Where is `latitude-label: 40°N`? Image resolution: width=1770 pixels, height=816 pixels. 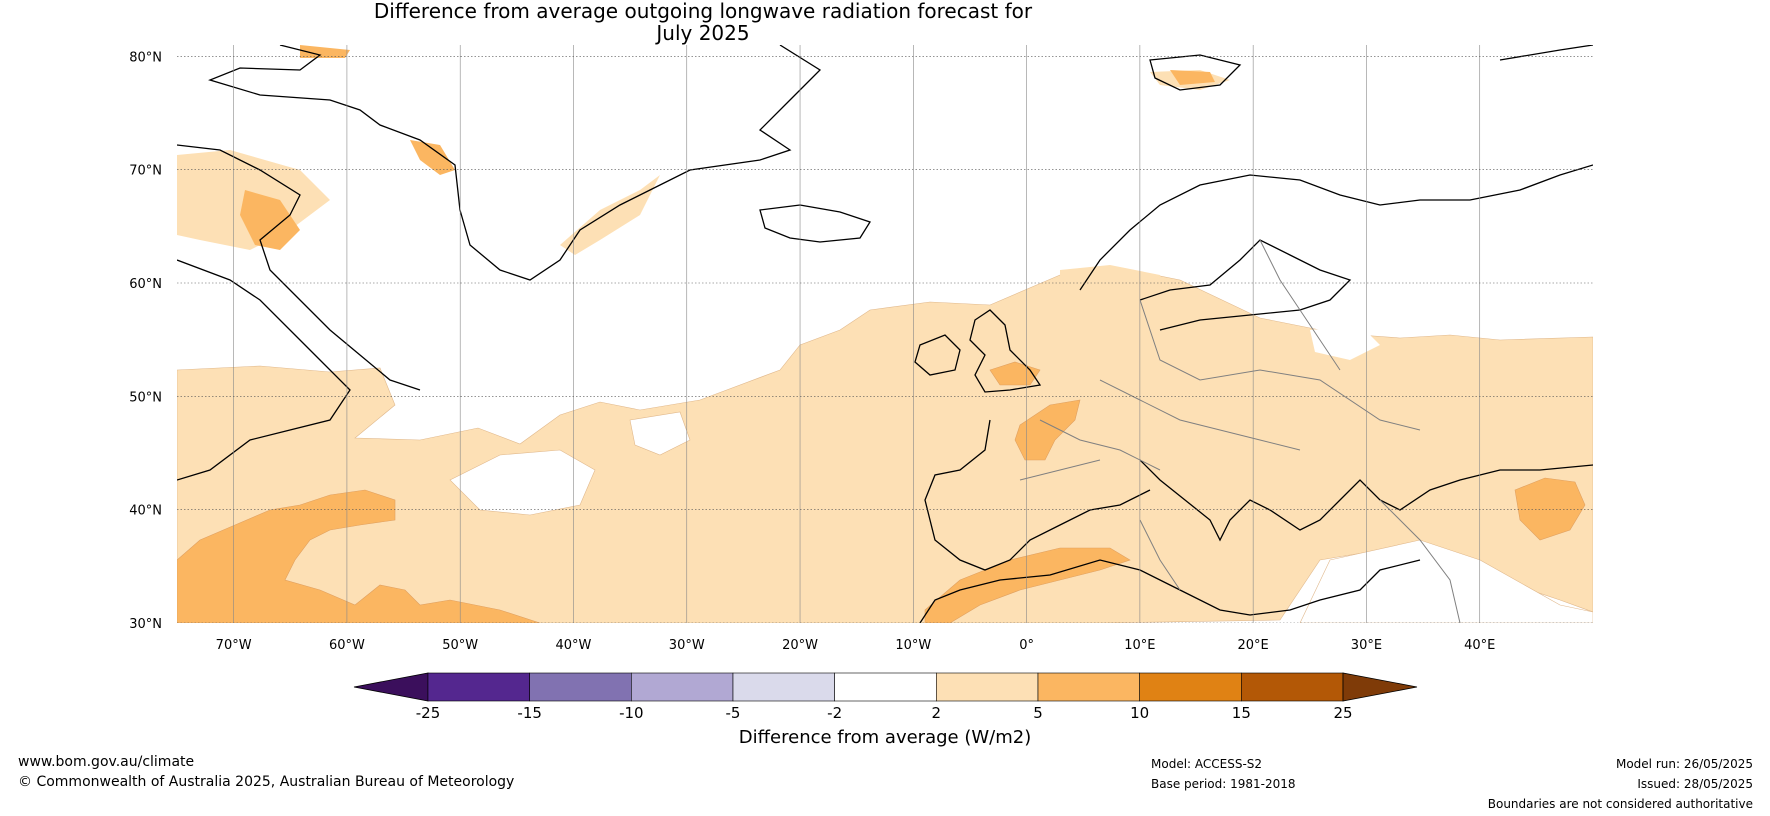 latitude-label: 40°N is located at coordinates (145, 511).